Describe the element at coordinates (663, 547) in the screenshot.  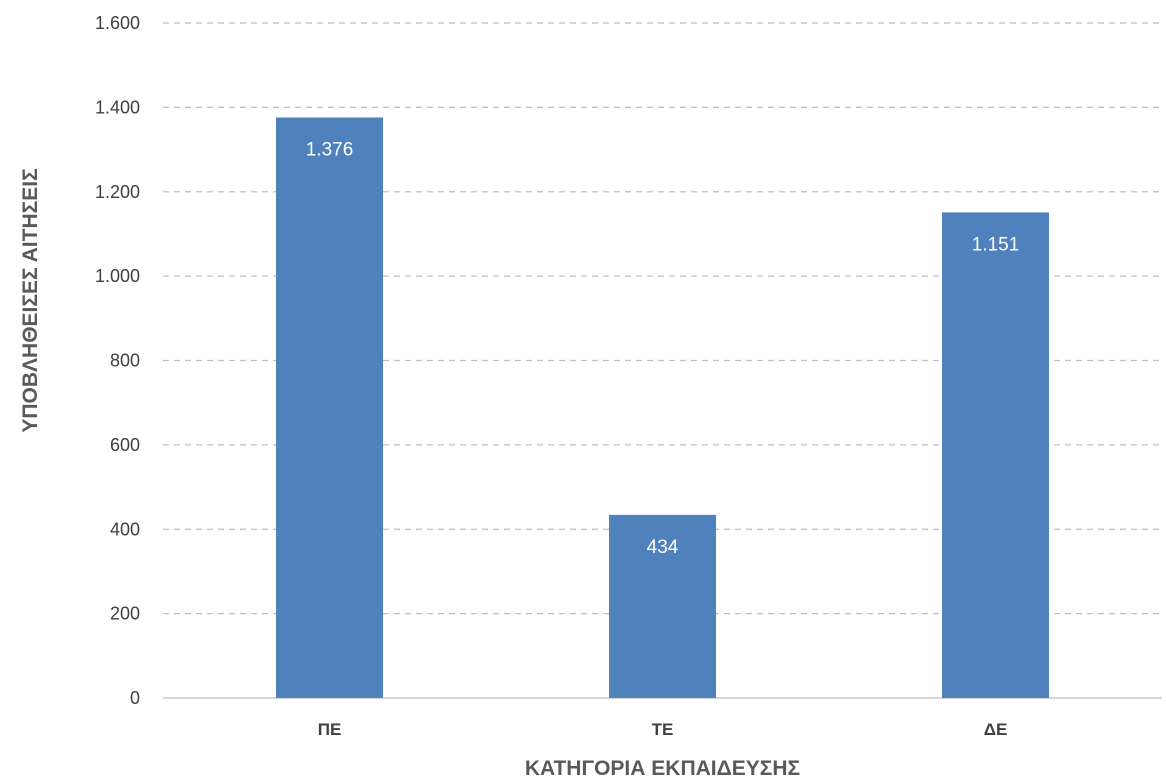
I see `bar-data-label: 434` at that location.